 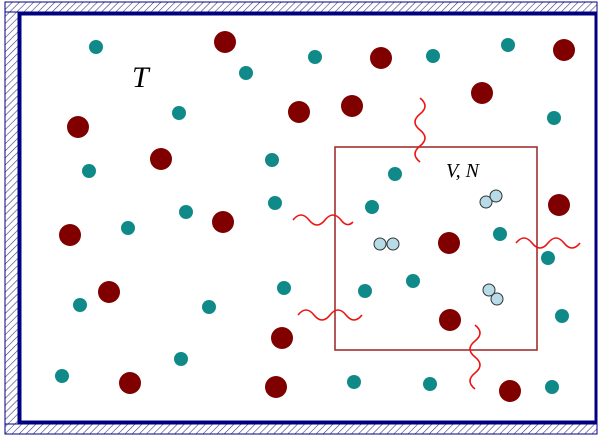 I want to click on molecules, so click(x=438, y=247).